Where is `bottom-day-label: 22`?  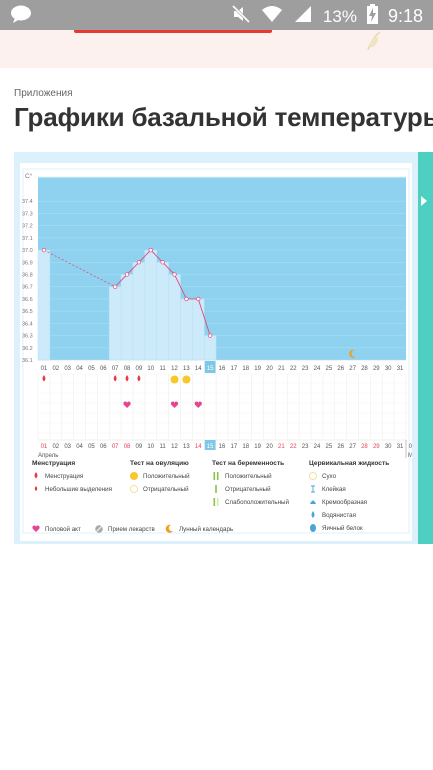
bottom-day-label: 22 is located at coordinates (293, 447).